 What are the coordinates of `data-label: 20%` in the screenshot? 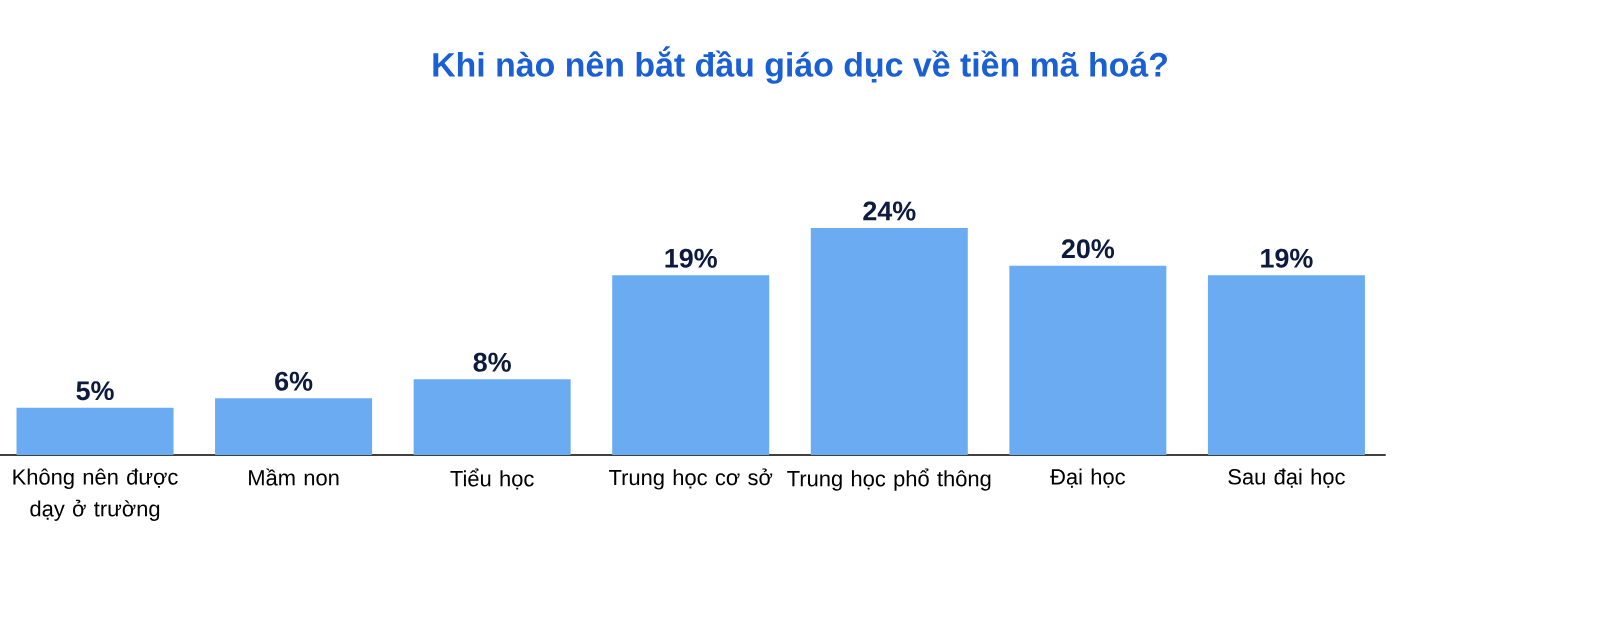 It's located at (1088, 249).